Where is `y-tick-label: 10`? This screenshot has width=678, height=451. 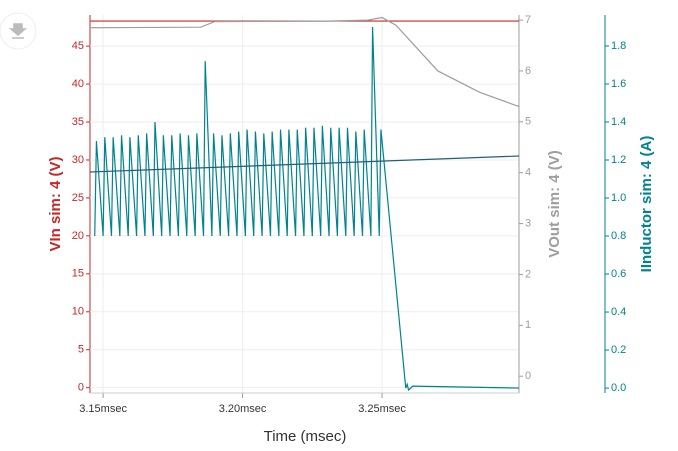 y-tick-label: 10 is located at coordinates (78, 312).